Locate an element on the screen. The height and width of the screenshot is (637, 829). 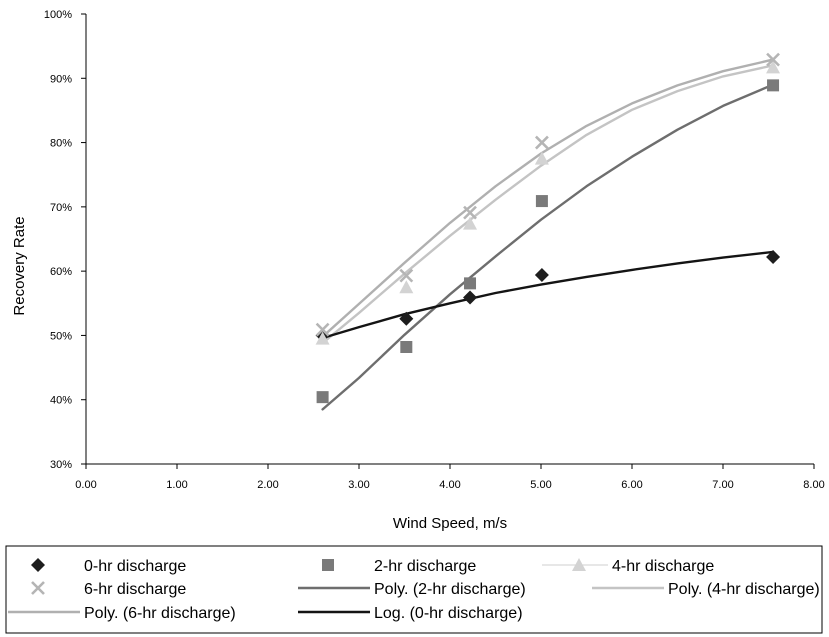
y-tick-label: 80% is located at coordinates (61, 144).